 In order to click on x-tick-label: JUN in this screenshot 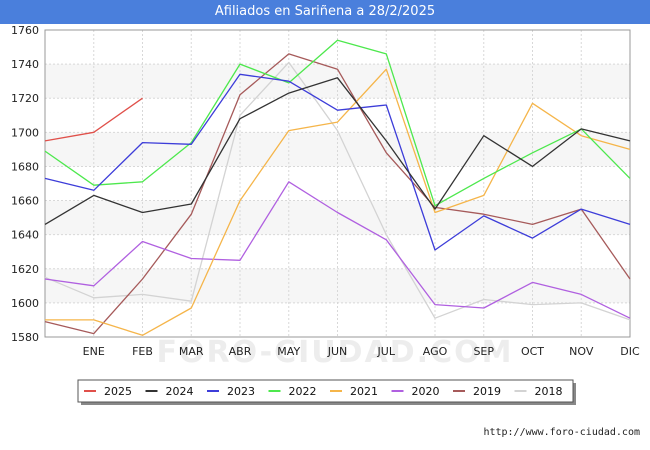, I will do `click(337, 351)`.